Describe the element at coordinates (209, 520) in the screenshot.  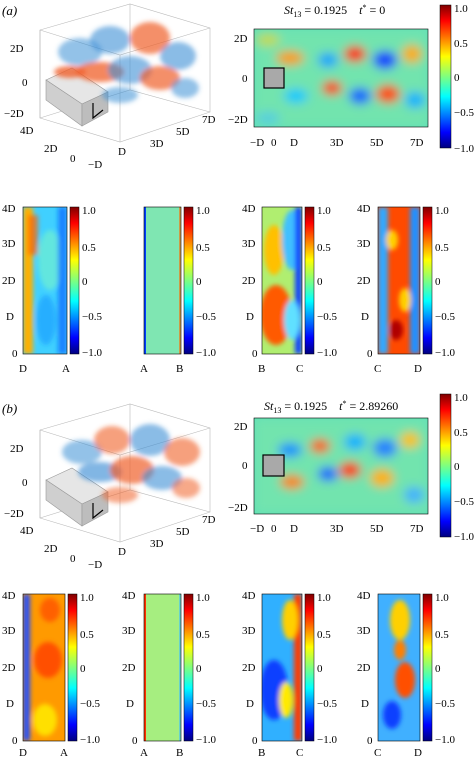
I see `iso-x-tick: 7D` at that location.